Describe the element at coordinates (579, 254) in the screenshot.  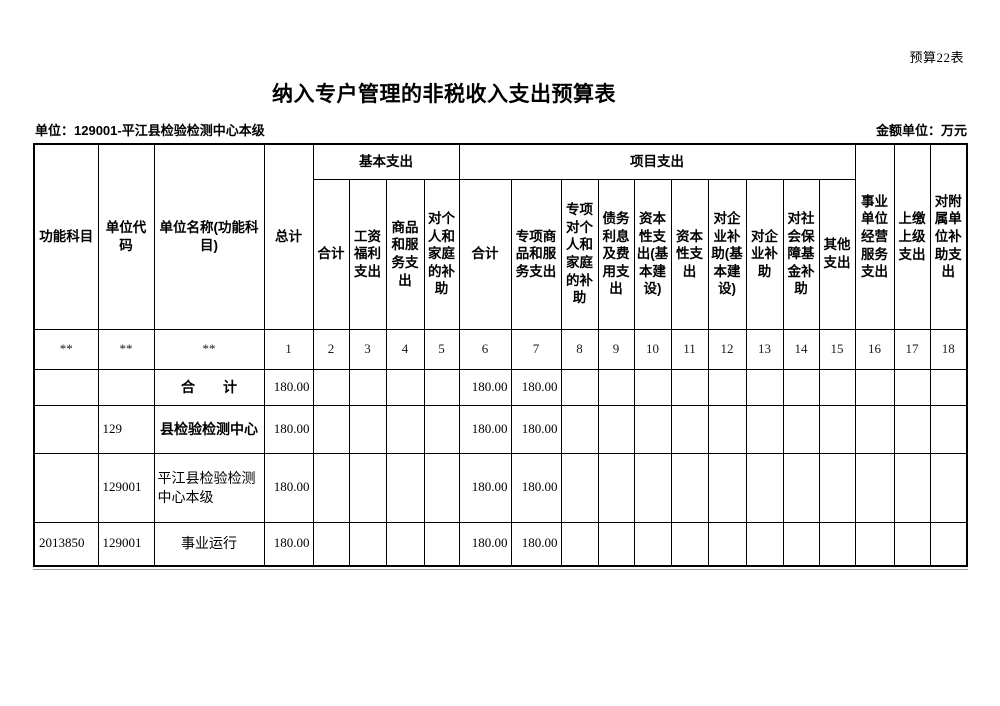
I see `header-cell: 专项对个人和家庭的补助` at that location.